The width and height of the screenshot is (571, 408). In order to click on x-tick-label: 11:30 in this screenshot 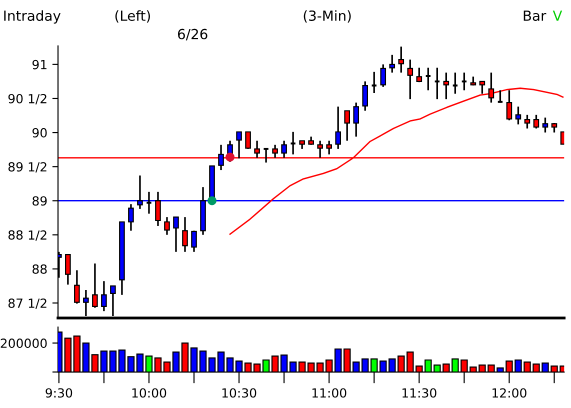, I will do `click(419, 393)`.